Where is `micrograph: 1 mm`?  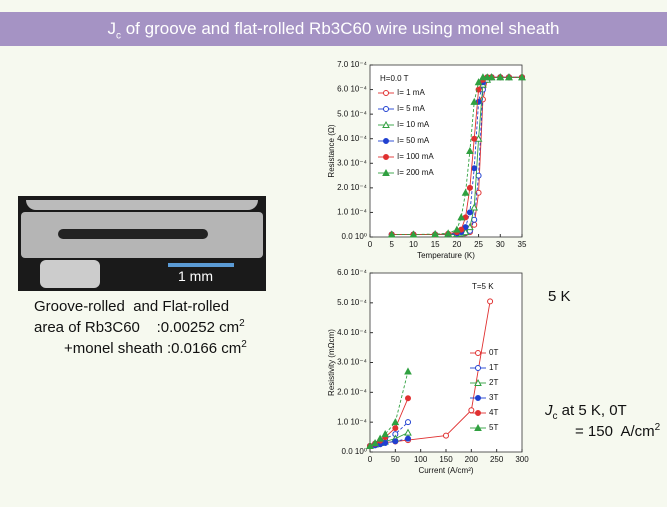 micrograph: 1 mm is located at coordinates (142, 243).